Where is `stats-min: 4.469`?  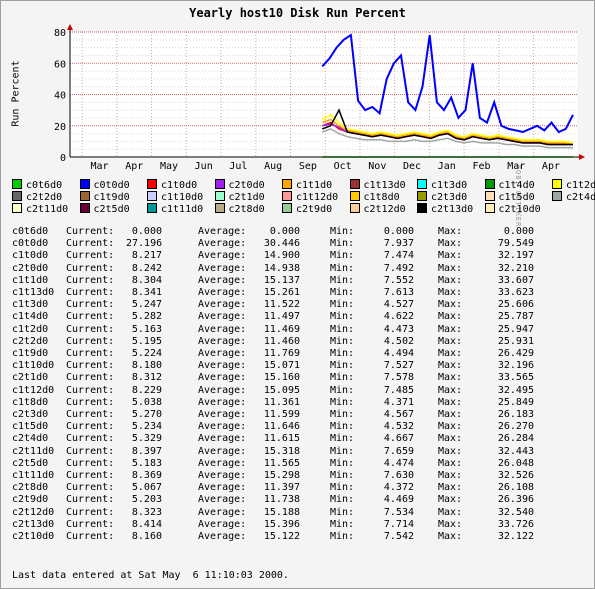 stats-min: 4.469 is located at coordinates (398, 500).